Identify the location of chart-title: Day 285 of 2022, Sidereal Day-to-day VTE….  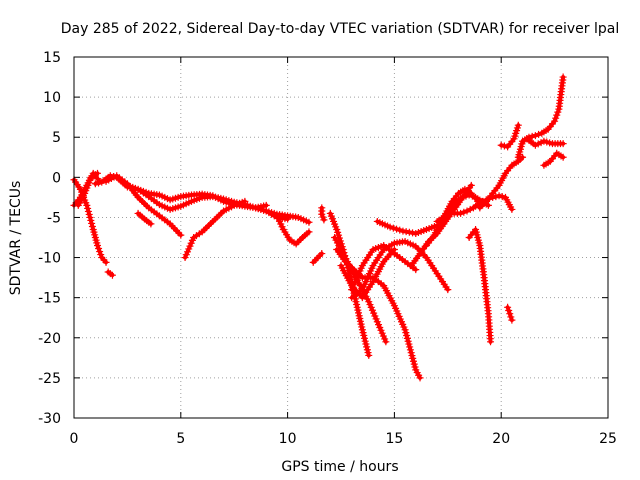
(340, 29).